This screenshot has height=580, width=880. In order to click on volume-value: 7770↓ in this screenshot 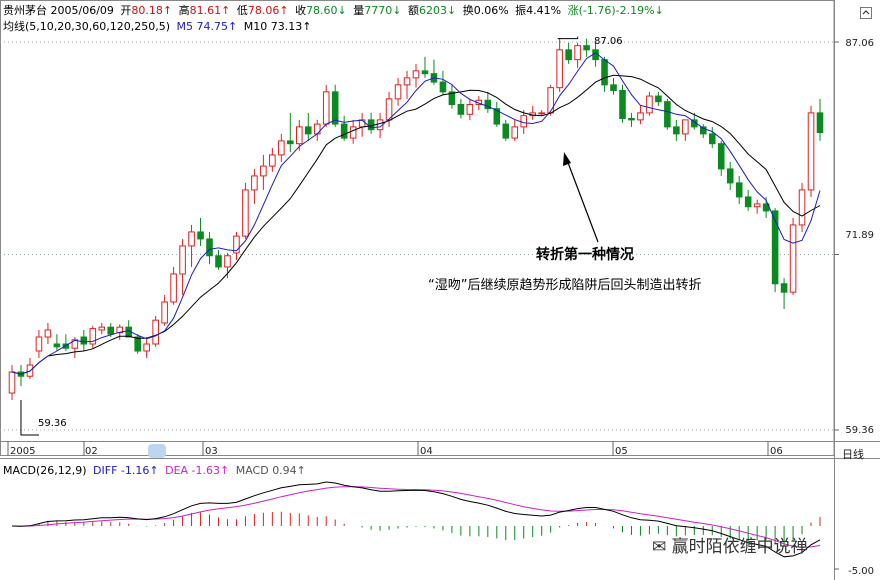, I will do `click(383, 10)`.